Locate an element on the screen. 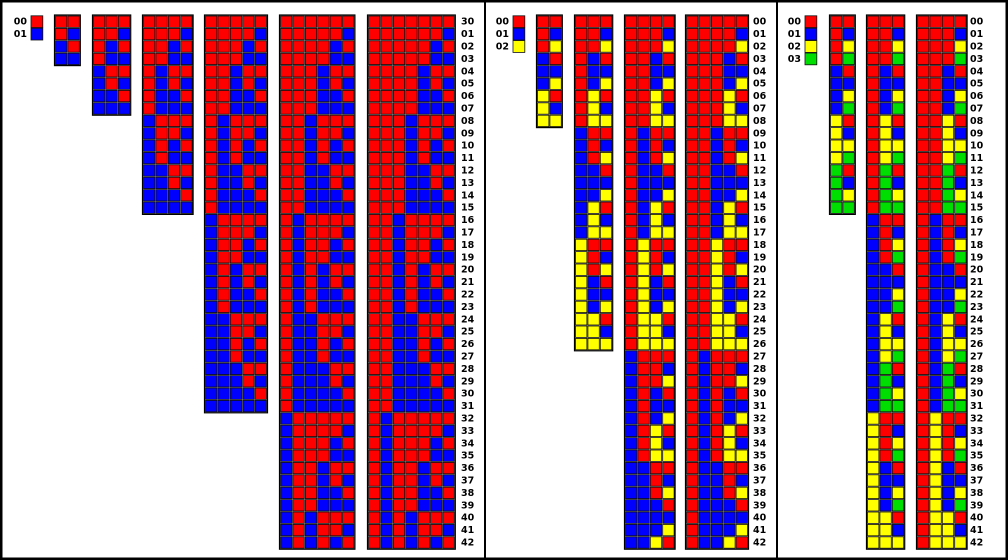 The height and width of the screenshot is (560, 1008). row-label: 12 is located at coordinates (467, 171).